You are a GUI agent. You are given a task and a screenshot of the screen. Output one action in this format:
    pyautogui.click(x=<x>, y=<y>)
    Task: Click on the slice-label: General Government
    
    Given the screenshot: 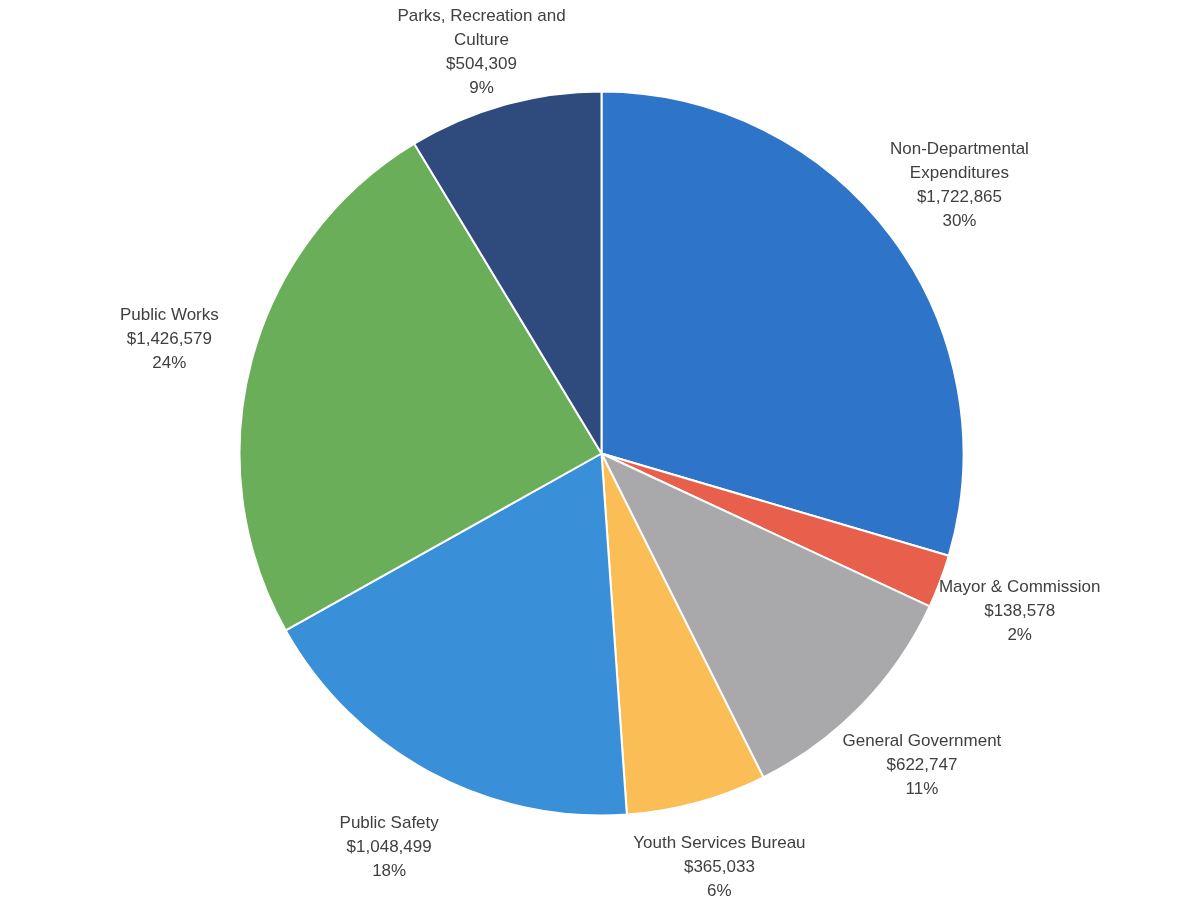 What is the action you would take?
    pyautogui.click(x=922, y=740)
    